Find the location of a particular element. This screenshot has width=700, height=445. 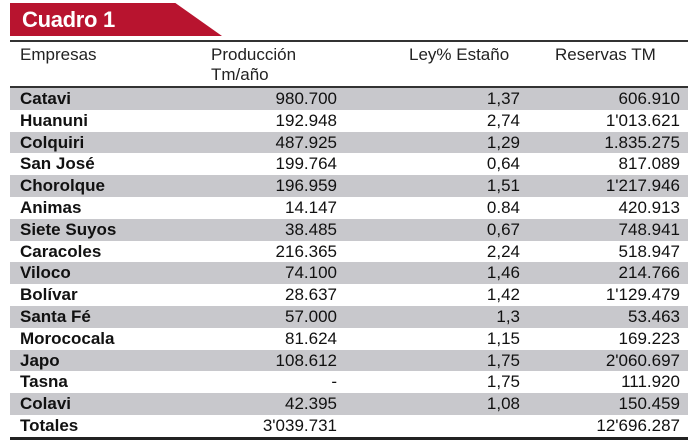

cell-reservas: 1'013.621 is located at coordinates (642, 120).